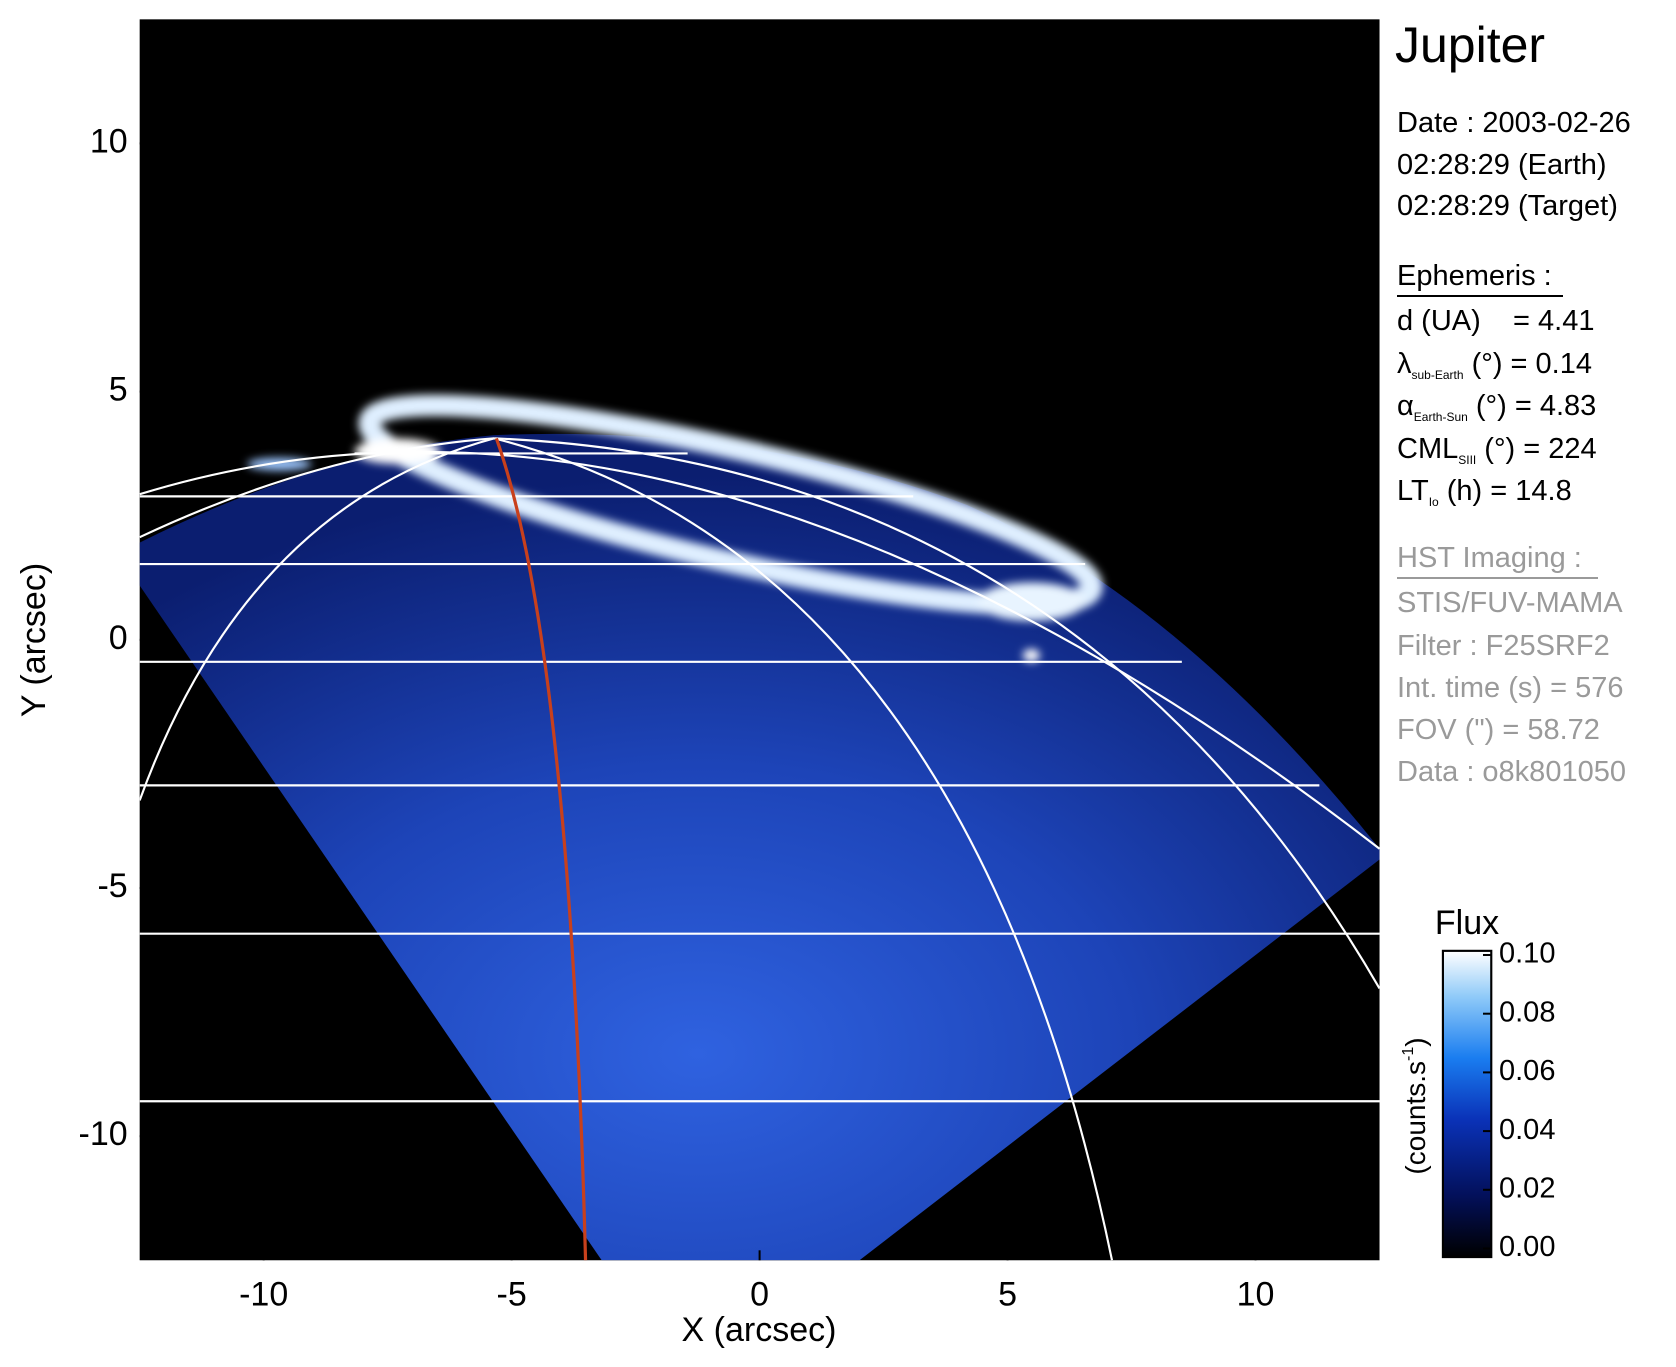  Describe the element at coordinates (1408, 1054) in the screenshot. I see `unit-exponent: -1` at that location.